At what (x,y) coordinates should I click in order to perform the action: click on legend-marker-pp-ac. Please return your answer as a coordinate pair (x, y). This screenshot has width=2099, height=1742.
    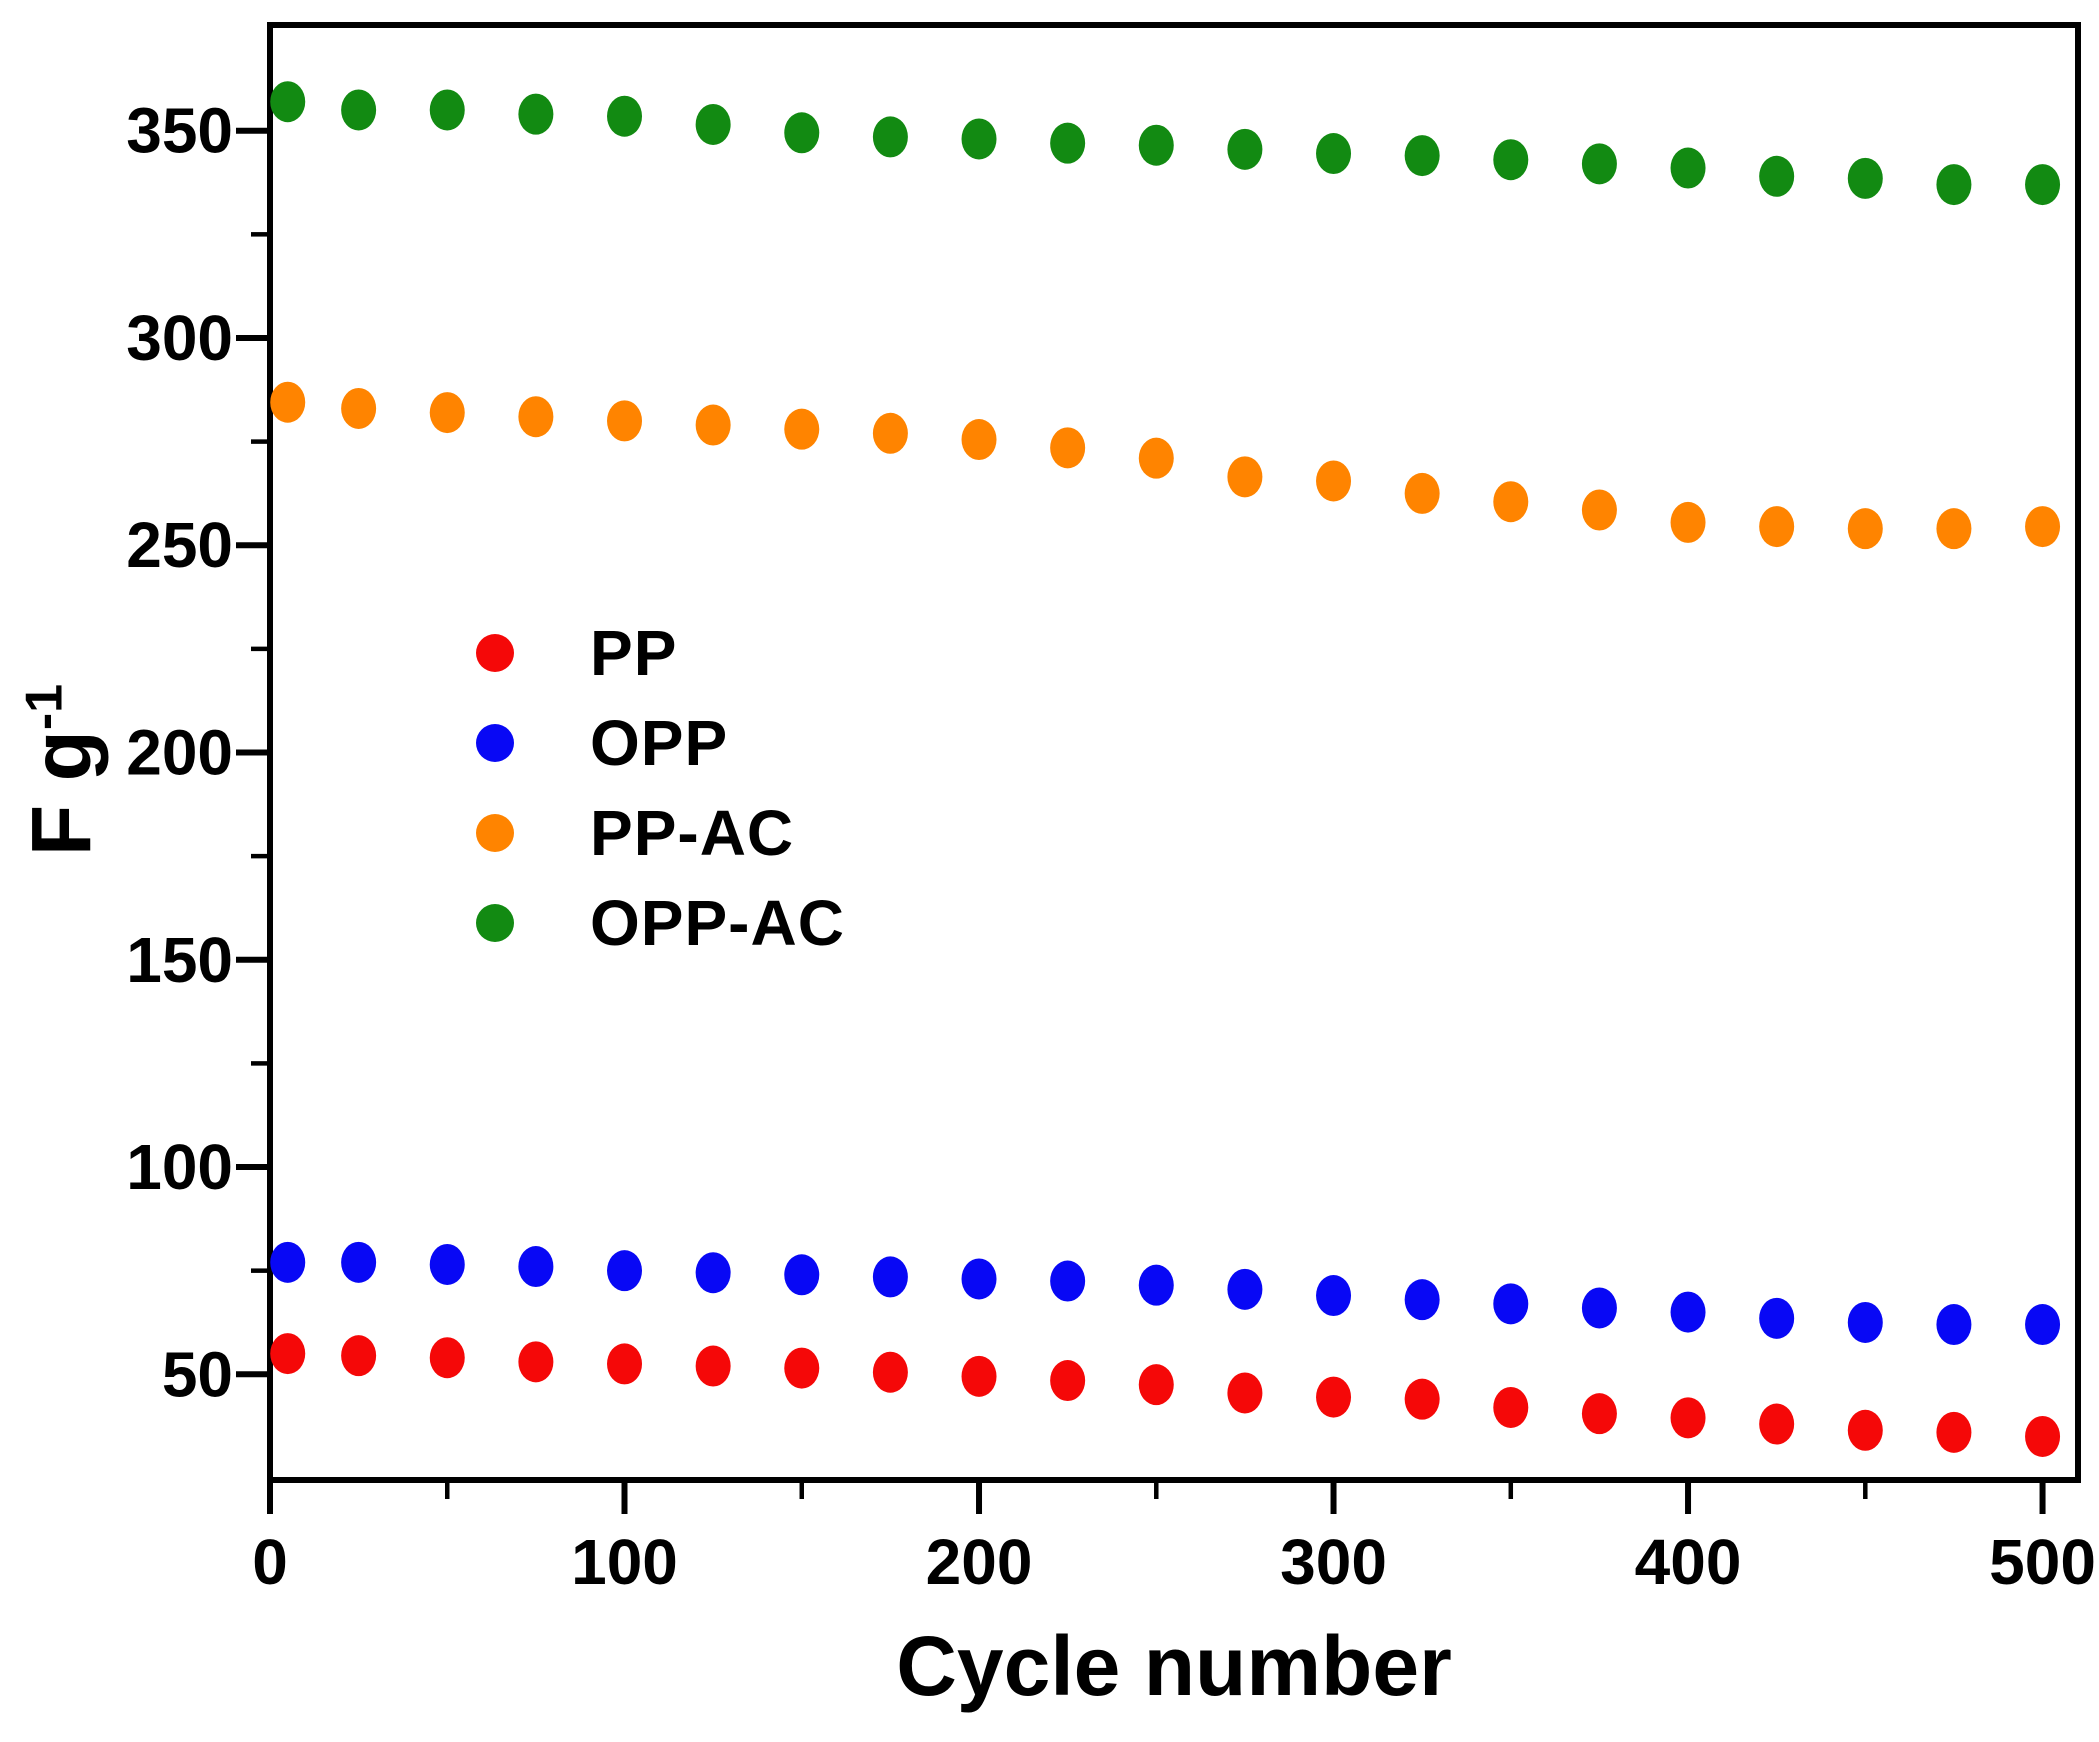
    Looking at the image, I should click on (495, 833).